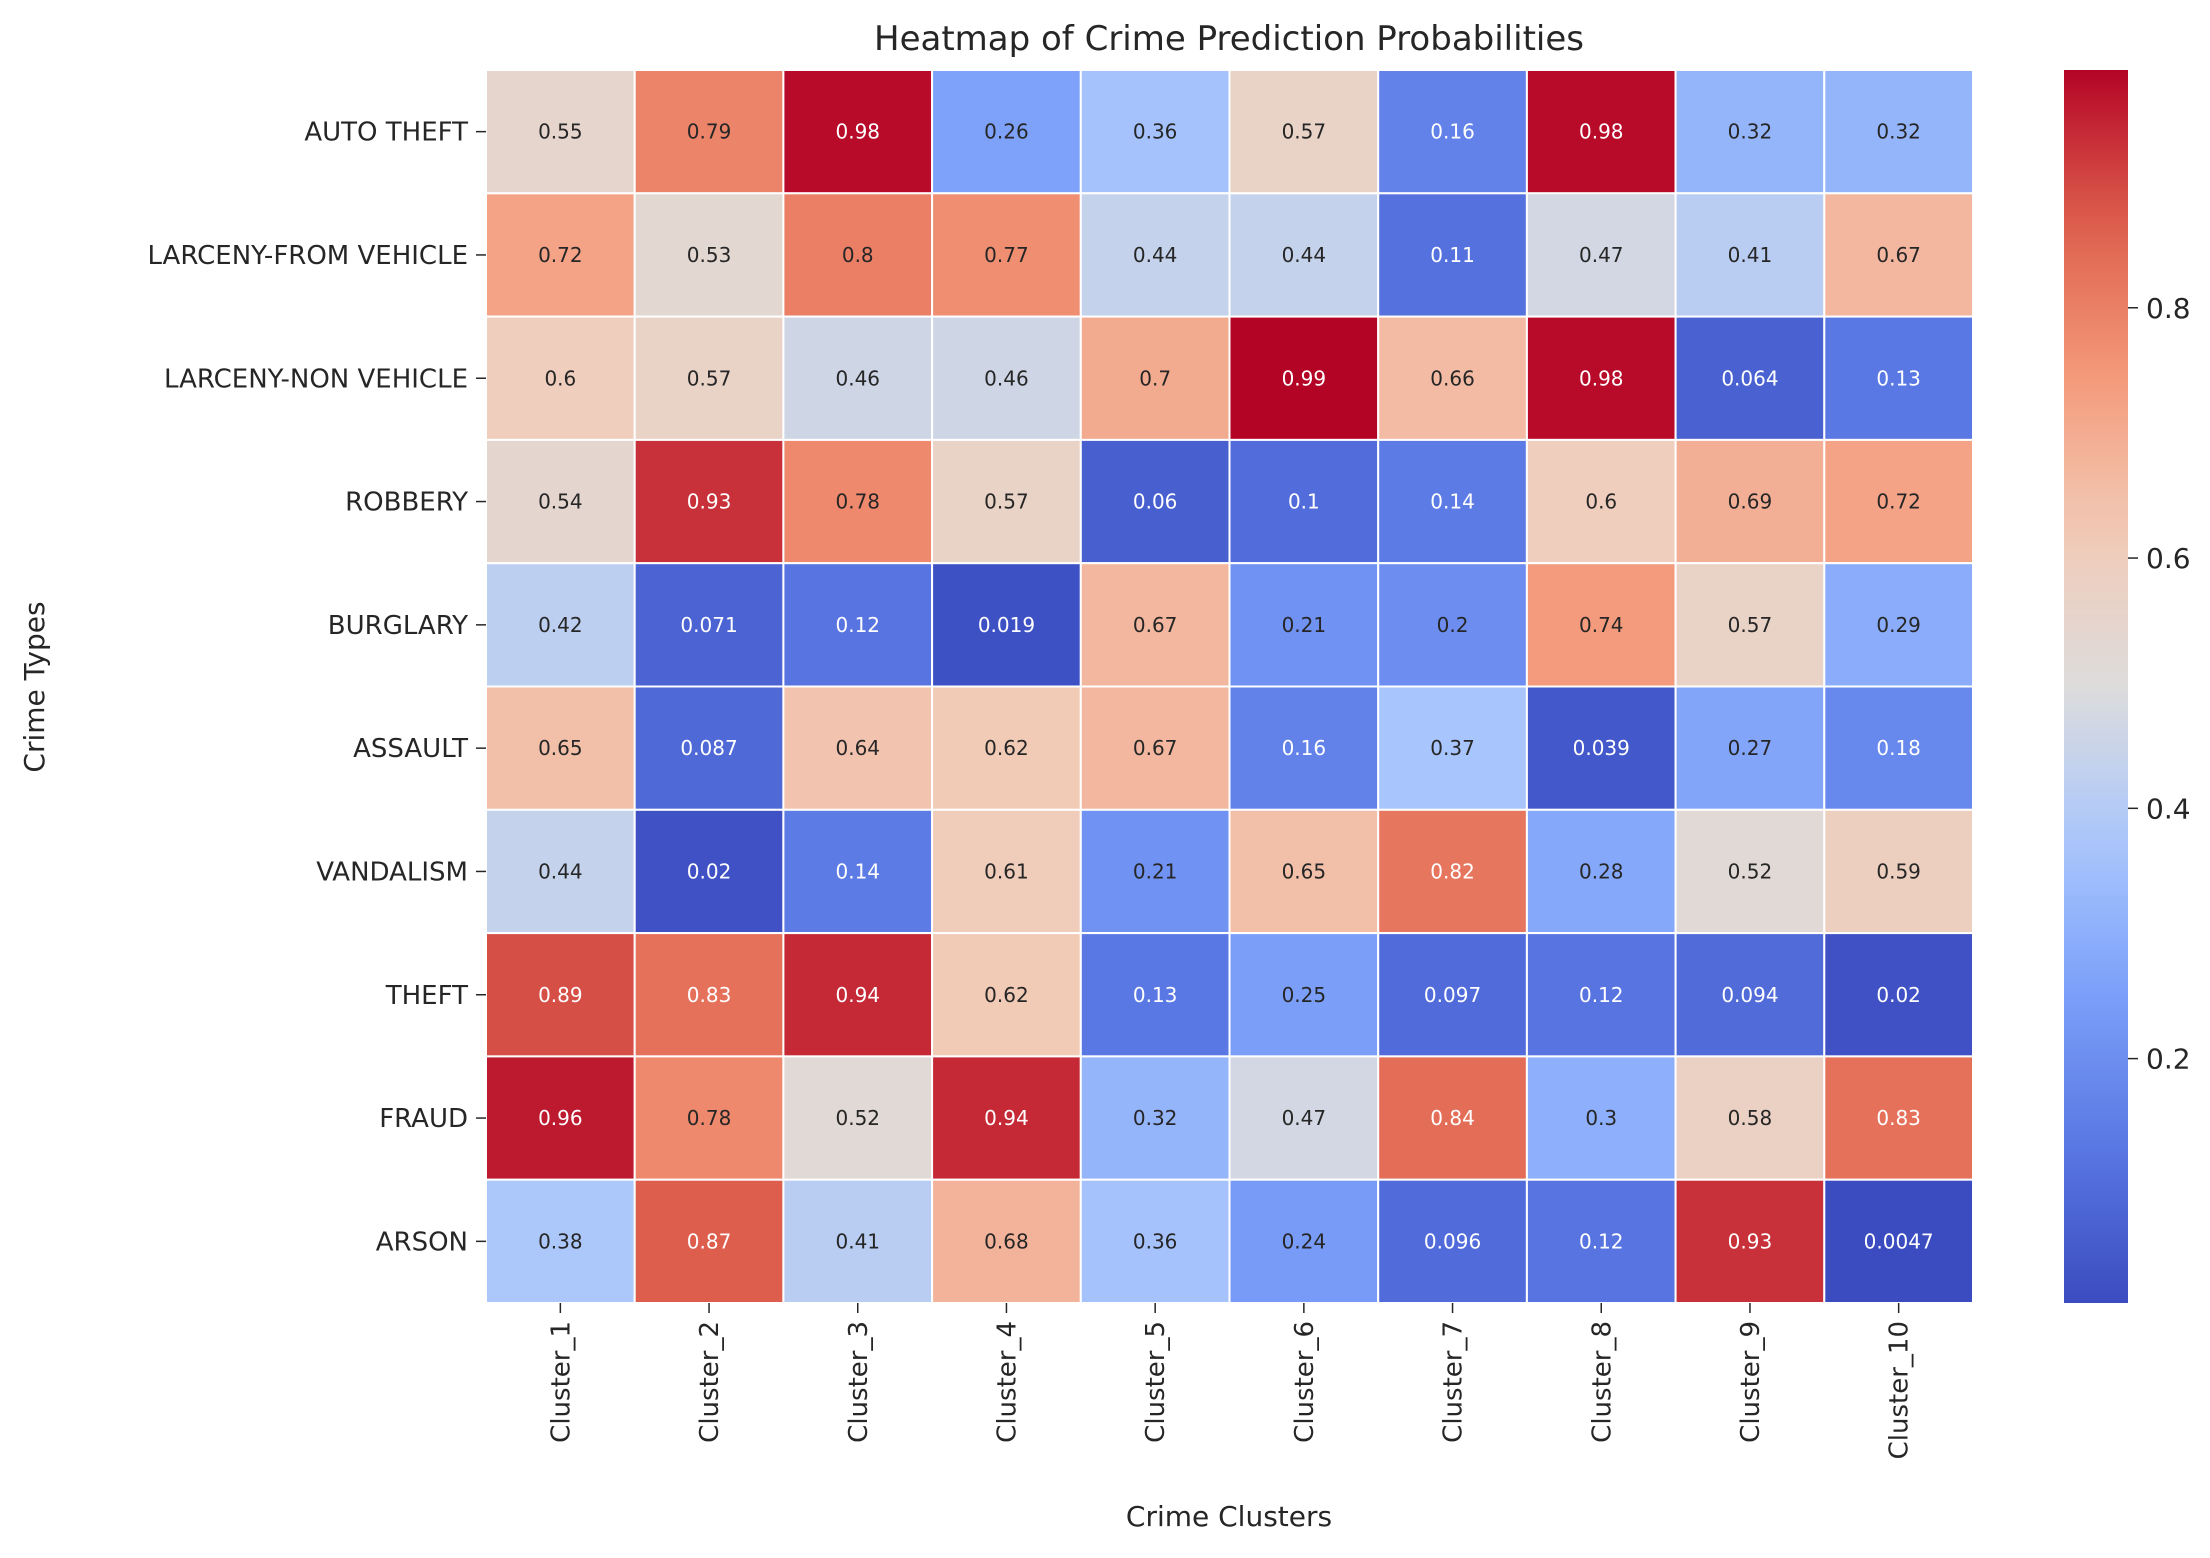 This screenshot has width=2210, height=1558. Describe the element at coordinates (560, 625) in the screenshot. I see `cell-value-label: 0.42` at that location.